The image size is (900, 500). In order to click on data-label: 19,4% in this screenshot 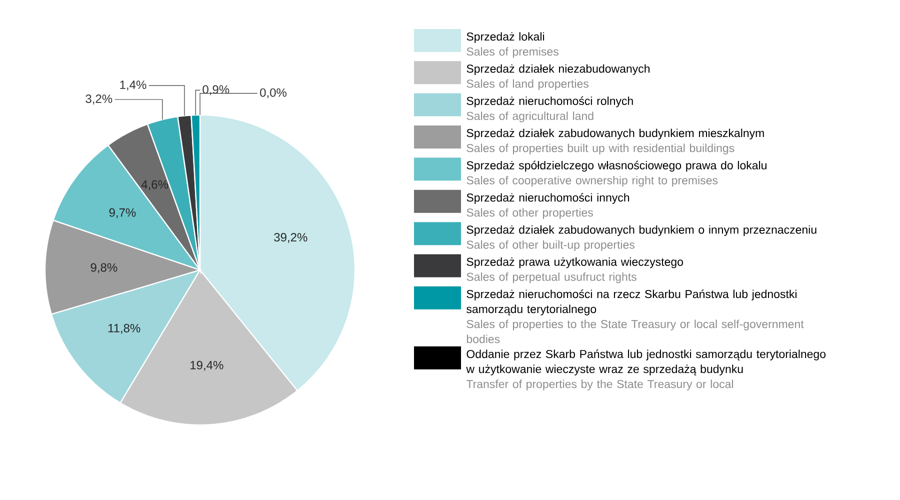, I will do `click(207, 365)`.